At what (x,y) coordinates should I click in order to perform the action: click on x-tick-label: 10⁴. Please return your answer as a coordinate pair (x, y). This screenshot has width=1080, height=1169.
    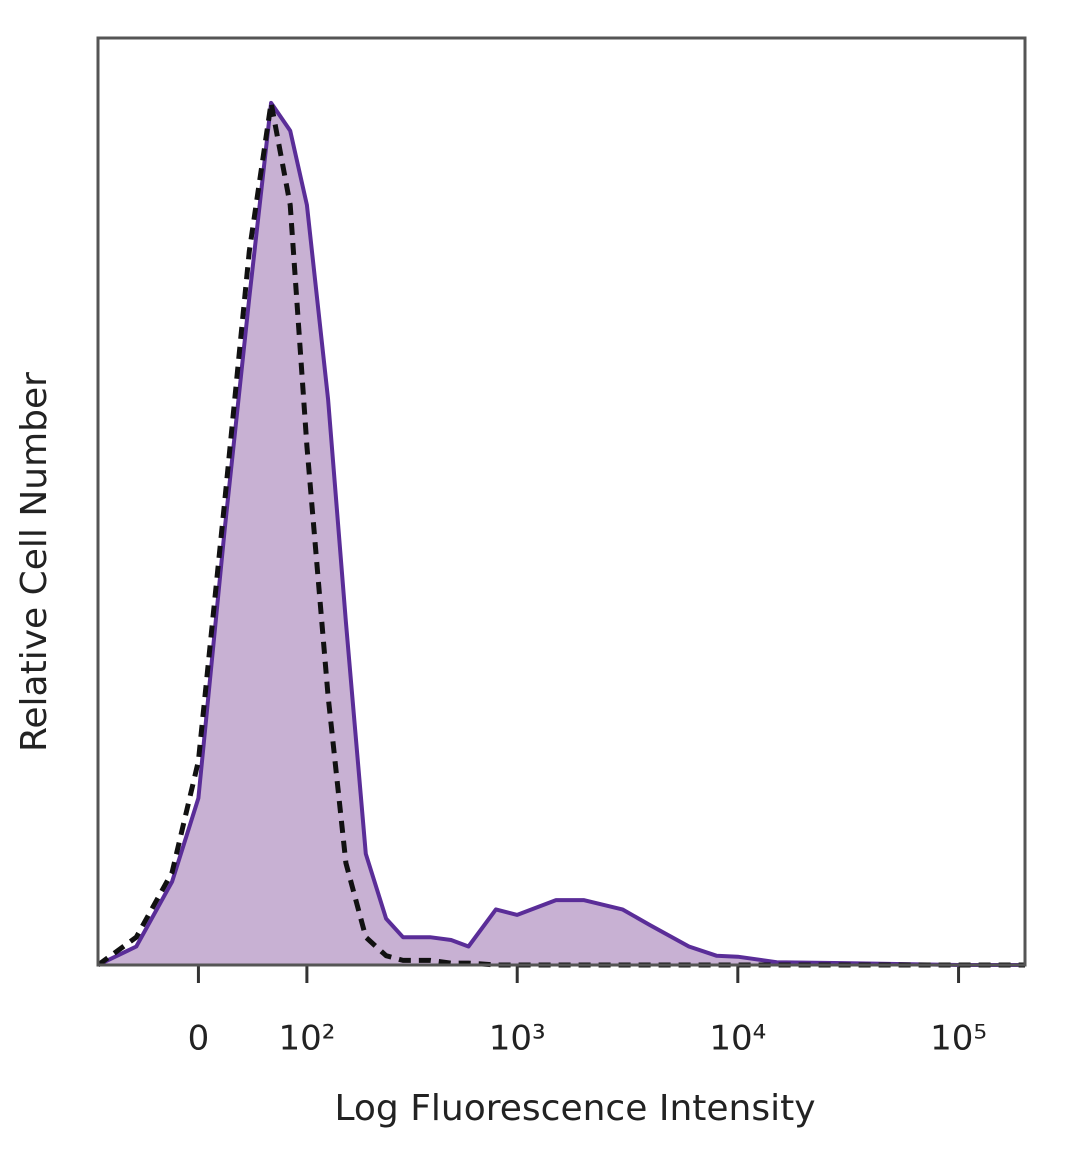
    Looking at the image, I should click on (737, 1039).